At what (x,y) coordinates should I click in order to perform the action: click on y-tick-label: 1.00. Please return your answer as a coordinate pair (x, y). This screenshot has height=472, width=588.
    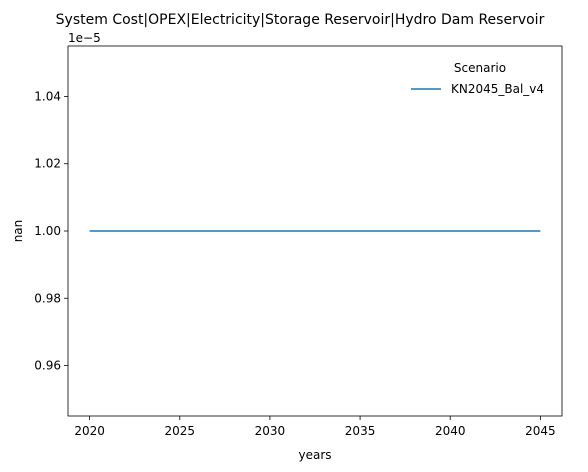
    Looking at the image, I should click on (47, 231).